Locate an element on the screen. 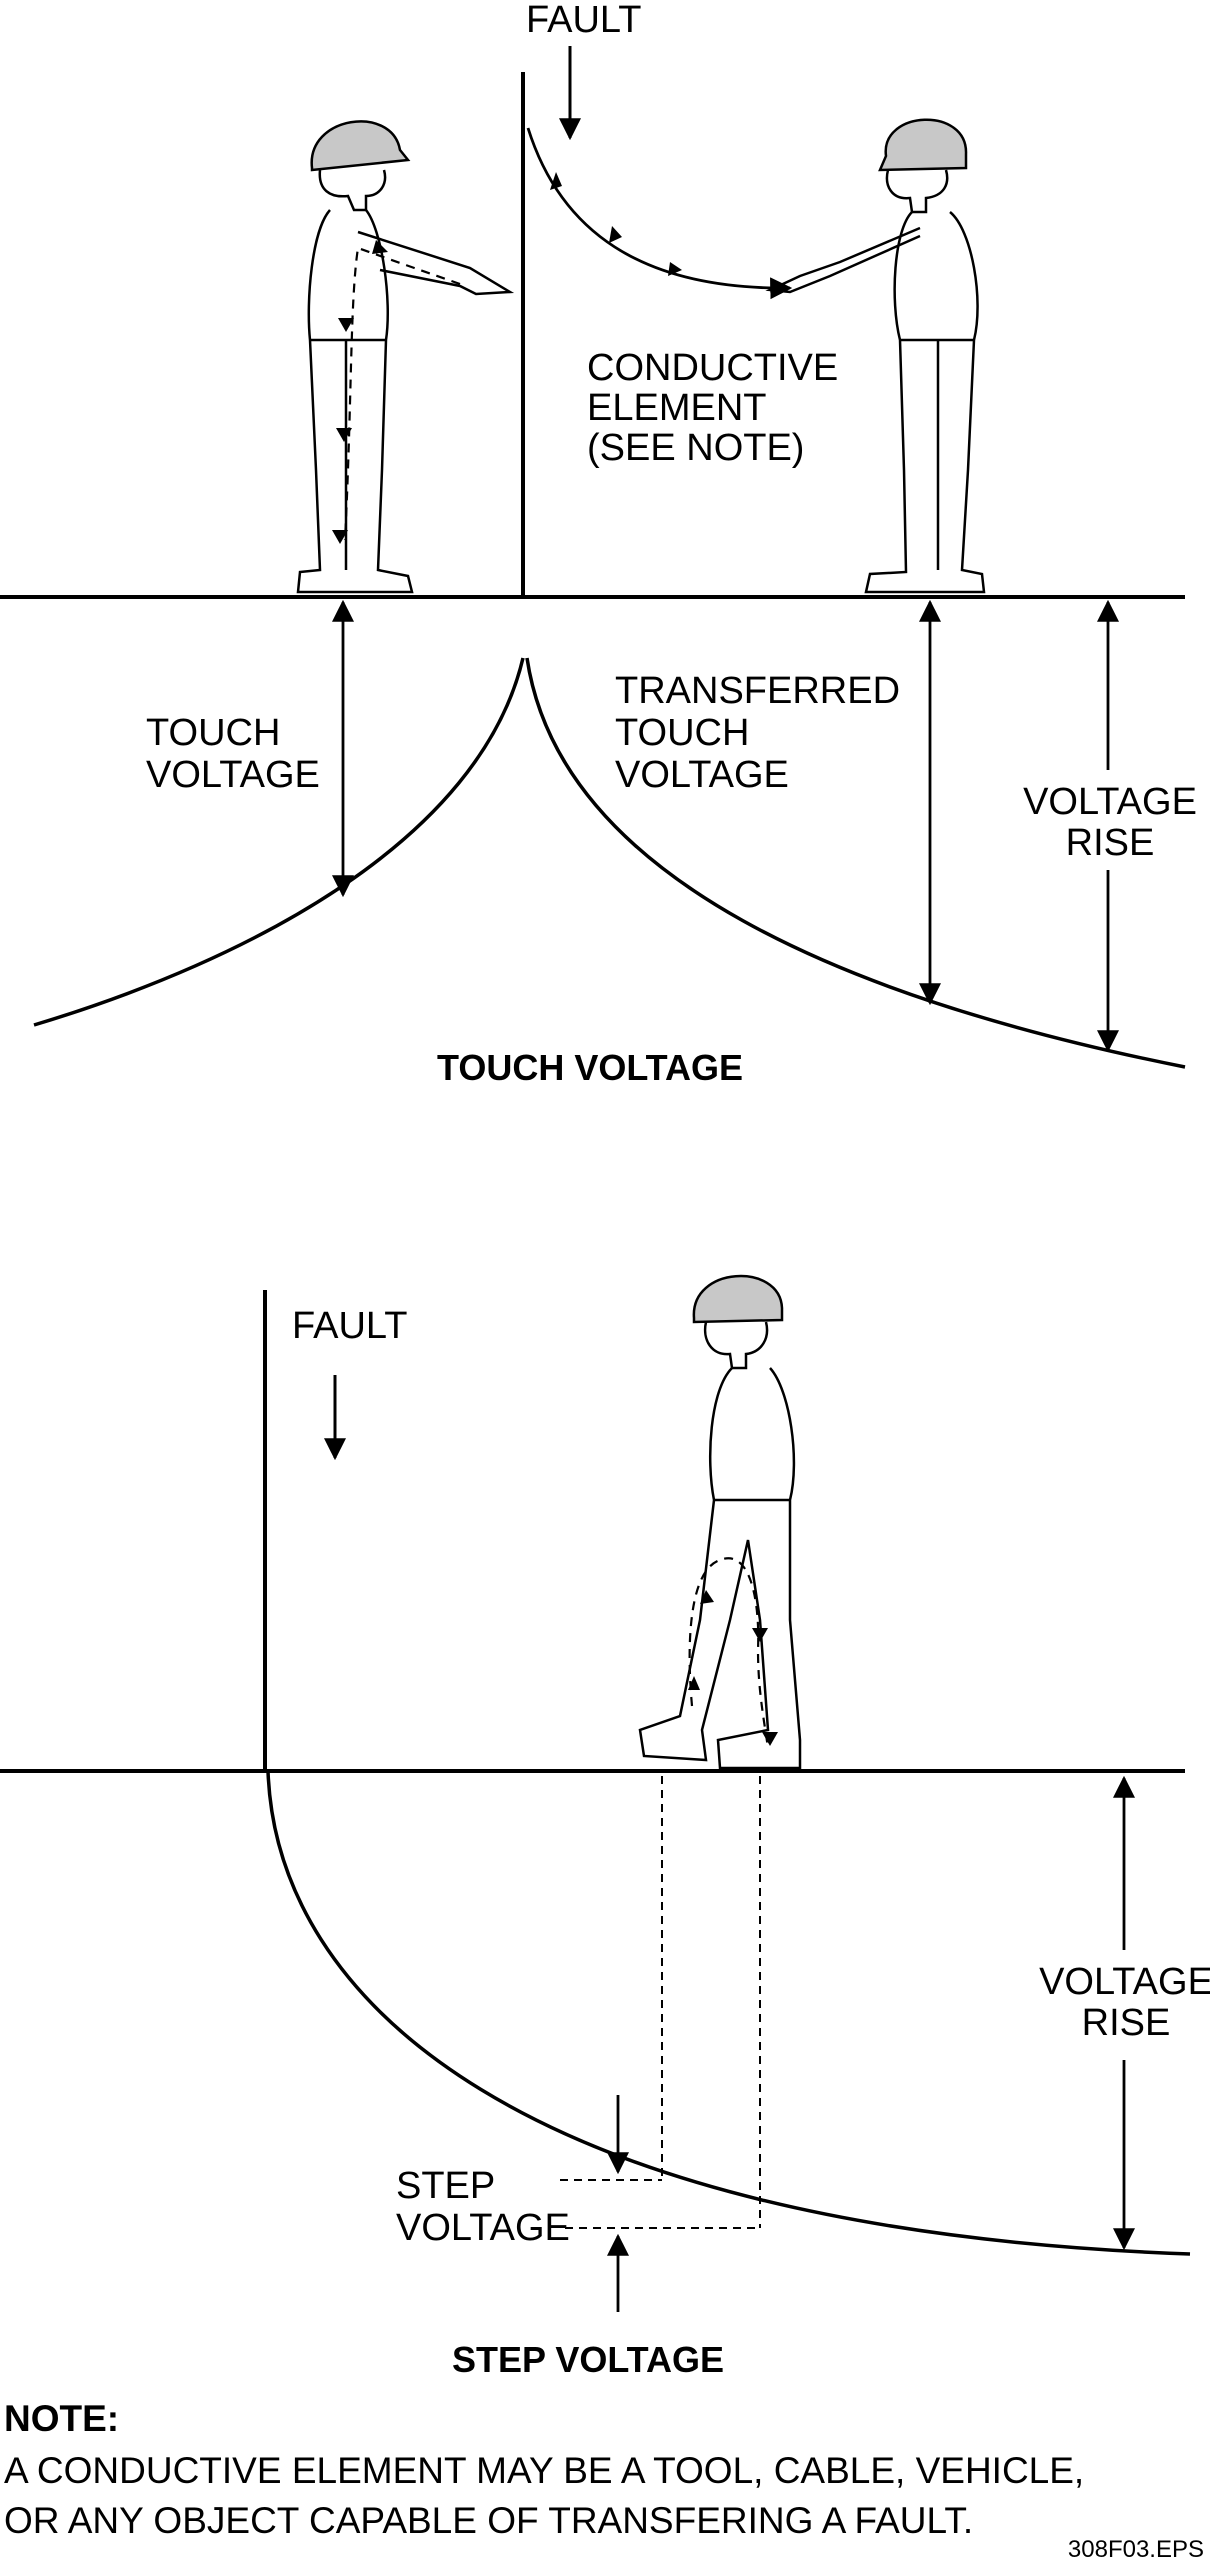  step-voltage-label-line-1: STEP is located at coordinates (445, 2186).